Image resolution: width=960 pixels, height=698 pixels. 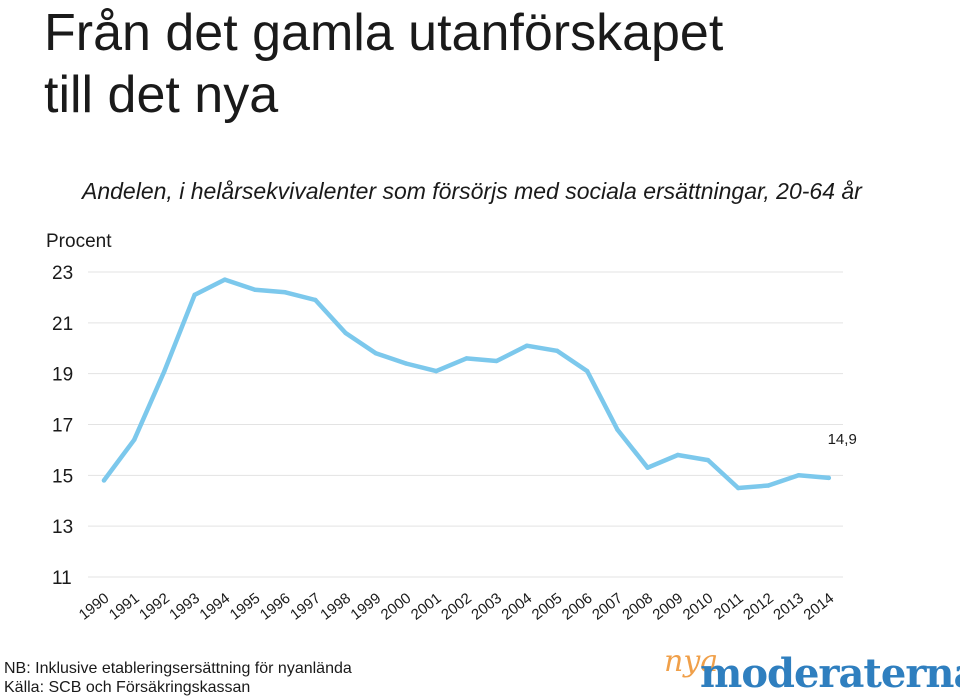 What do you see at coordinates (607, 607) in the screenshot?
I see `x-tick-label: 2007` at bounding box center [607, 607].